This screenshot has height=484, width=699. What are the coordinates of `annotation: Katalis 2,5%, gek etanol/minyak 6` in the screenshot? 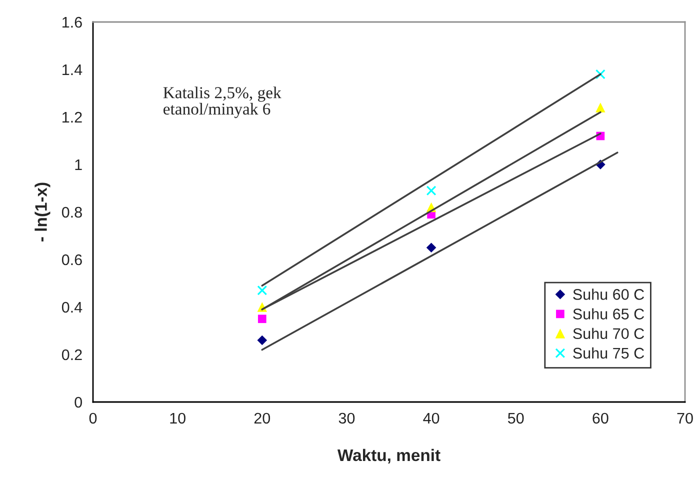 It's located at (222, 102).